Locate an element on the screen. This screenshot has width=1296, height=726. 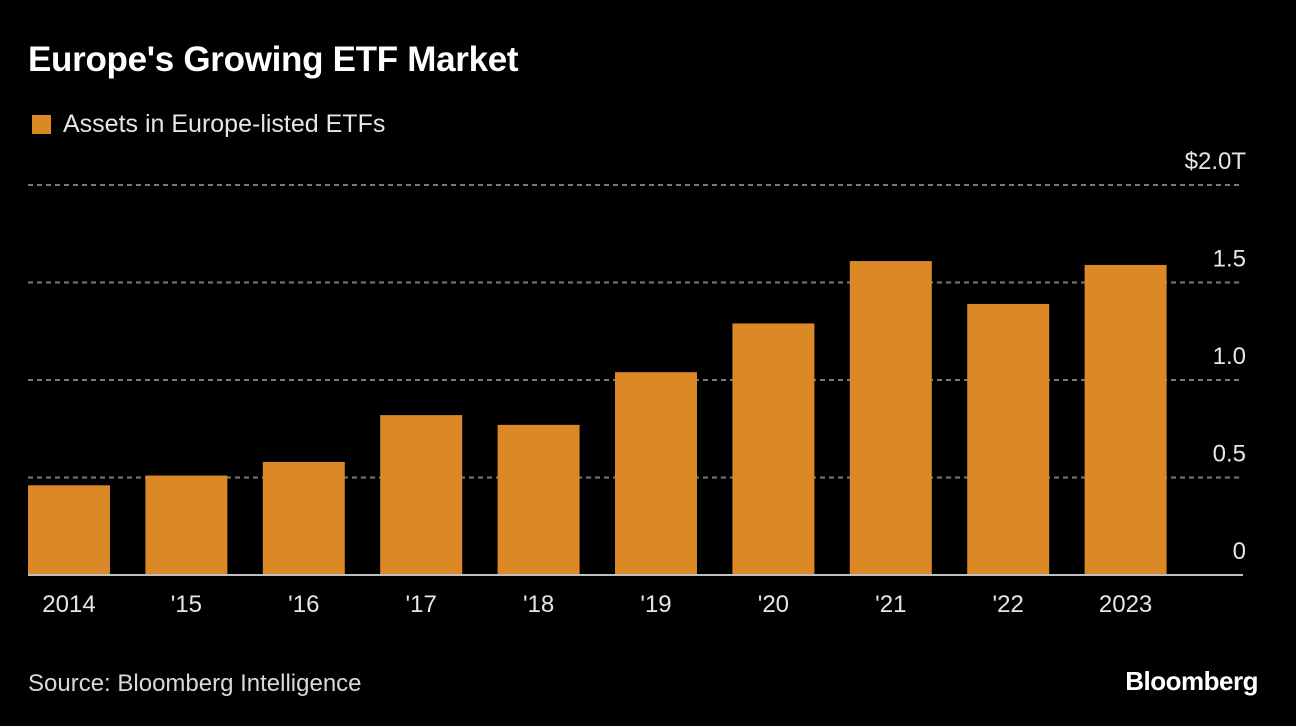
x-tick-label: '17 is located at coordinates (421, 604).